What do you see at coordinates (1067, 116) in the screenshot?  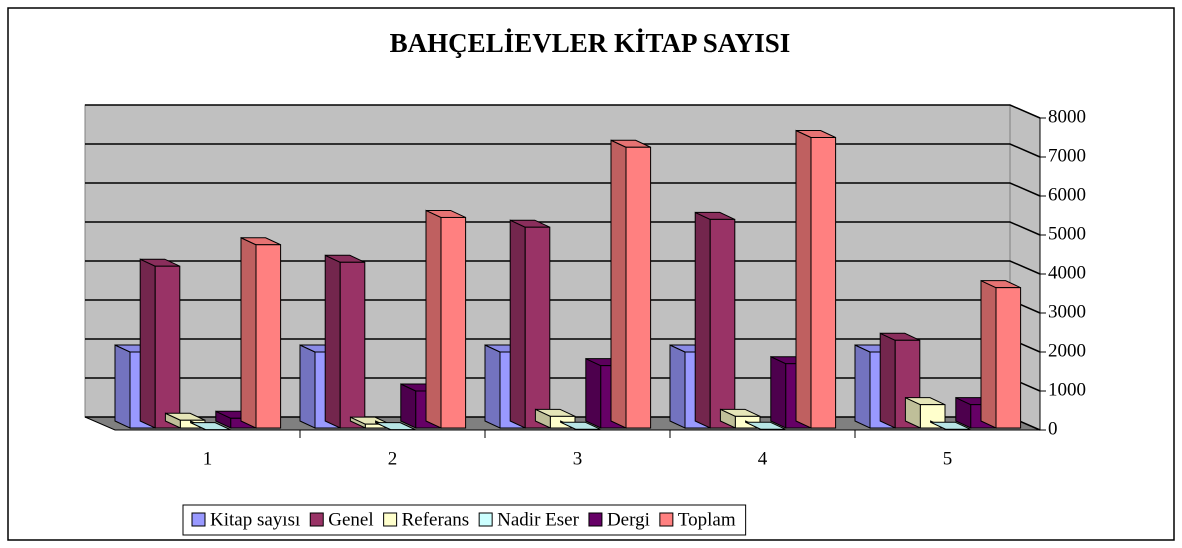 I see `y-tick-label: 8000` at bounding box center [1067, 116].